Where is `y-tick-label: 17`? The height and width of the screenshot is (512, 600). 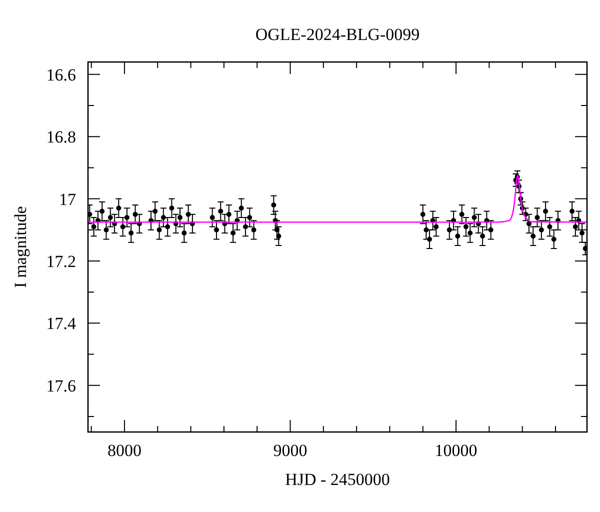
y-tick-label: 17 is located at coordinates (67, 199).